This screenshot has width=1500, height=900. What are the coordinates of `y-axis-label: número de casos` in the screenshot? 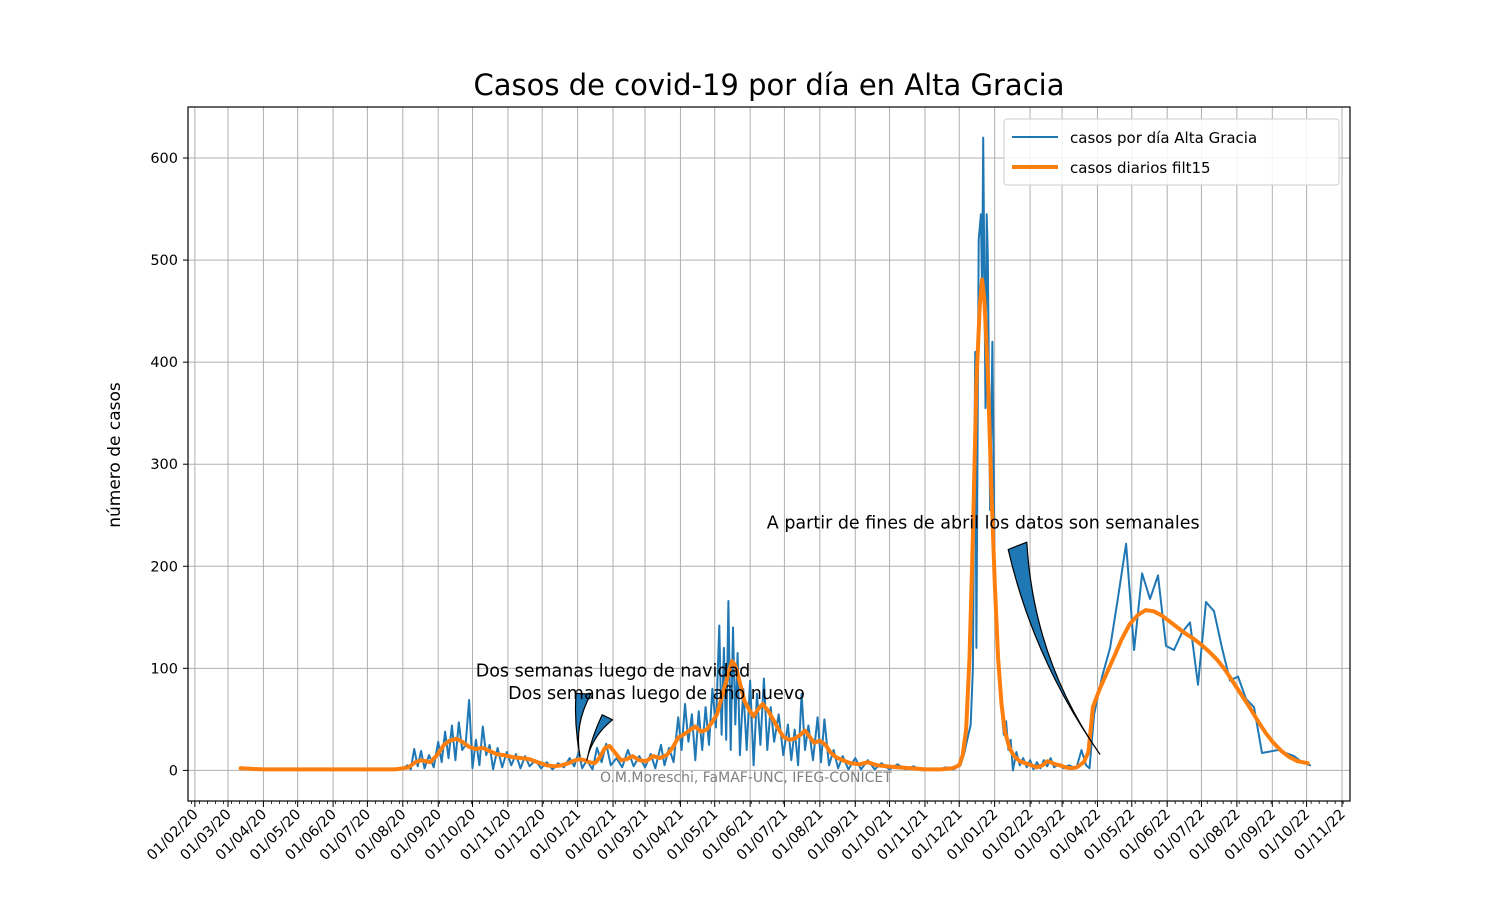 It's located at (115, 455).